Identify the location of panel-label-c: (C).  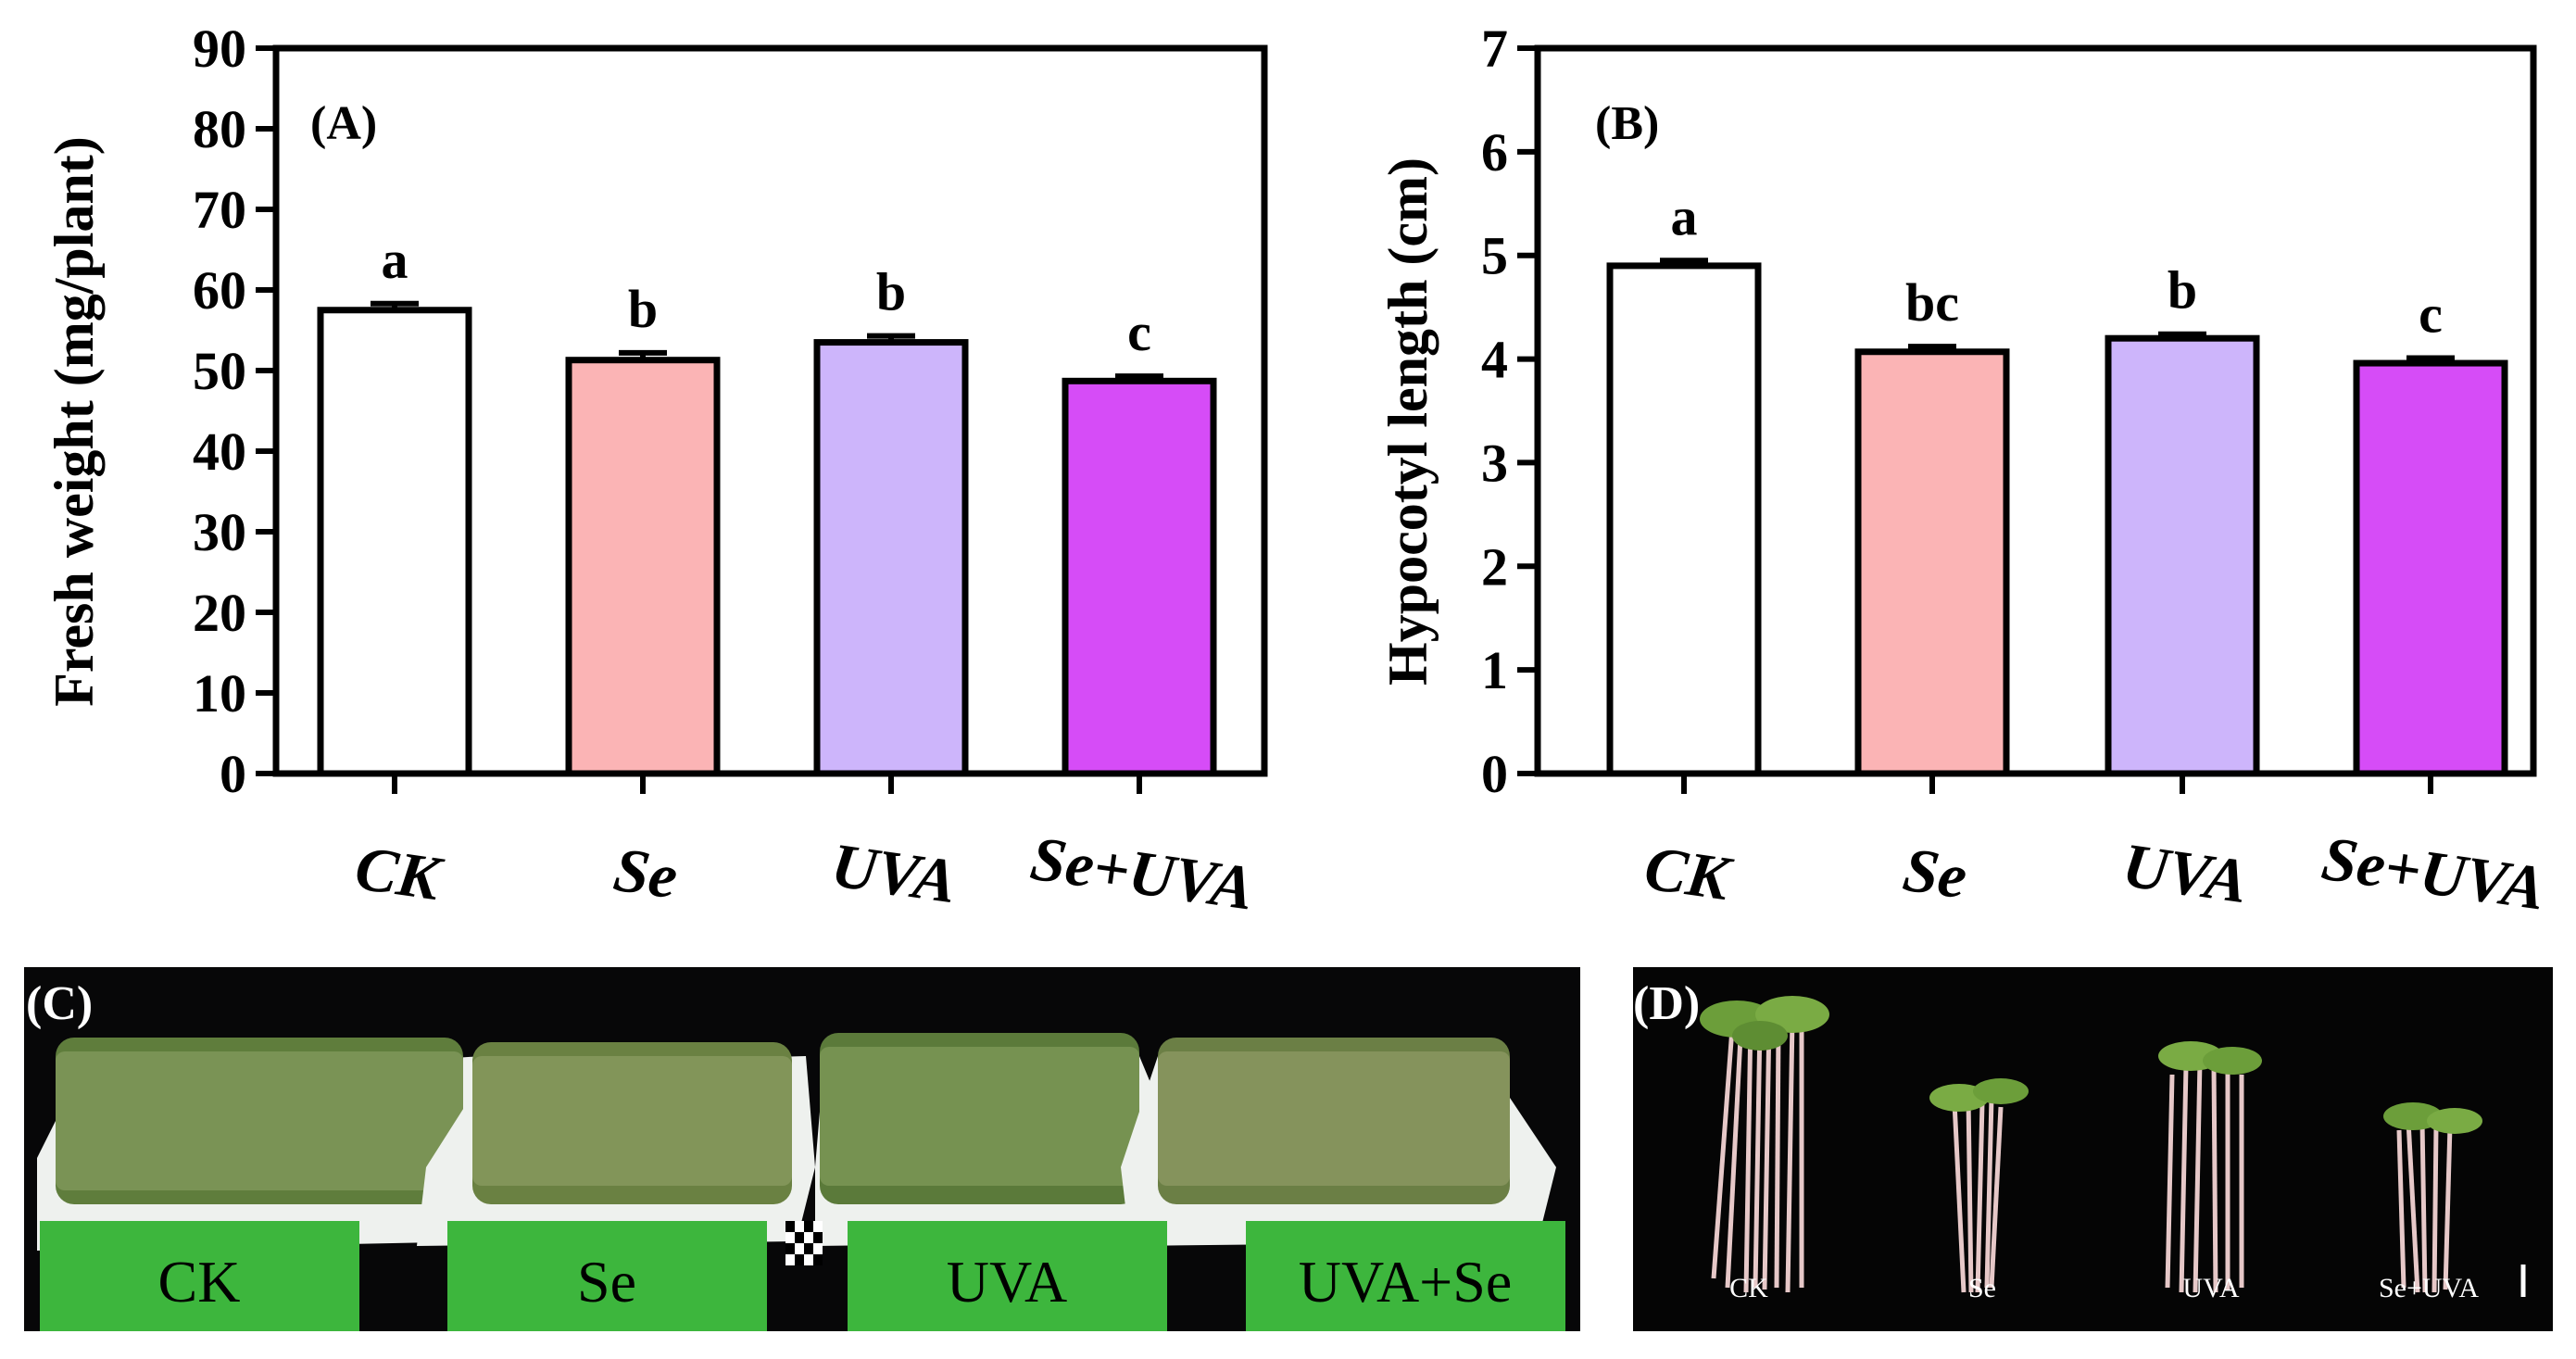
(59, 1003).